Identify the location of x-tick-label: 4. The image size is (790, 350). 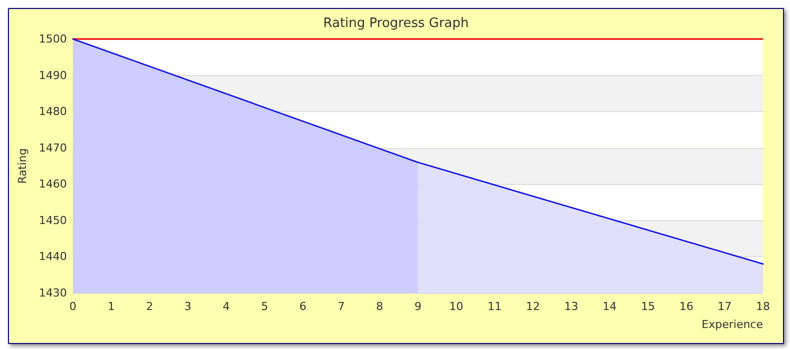
(226, 306).